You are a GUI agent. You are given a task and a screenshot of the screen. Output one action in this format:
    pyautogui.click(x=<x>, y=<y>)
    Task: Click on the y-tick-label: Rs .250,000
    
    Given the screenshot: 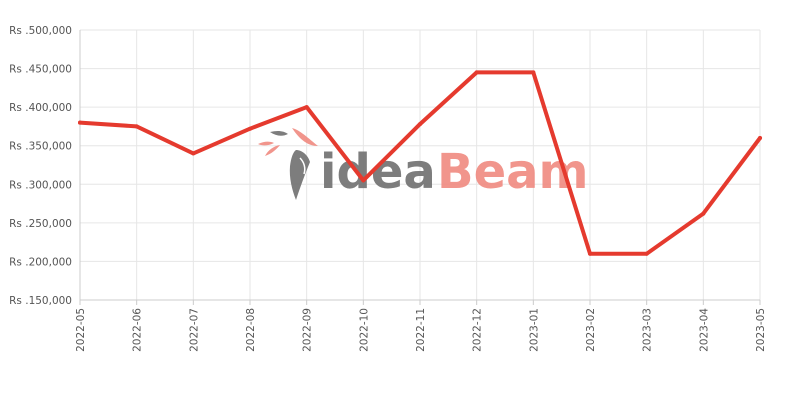 What is the action you would take?
    pyautogui.click(x=40, y=224)
    